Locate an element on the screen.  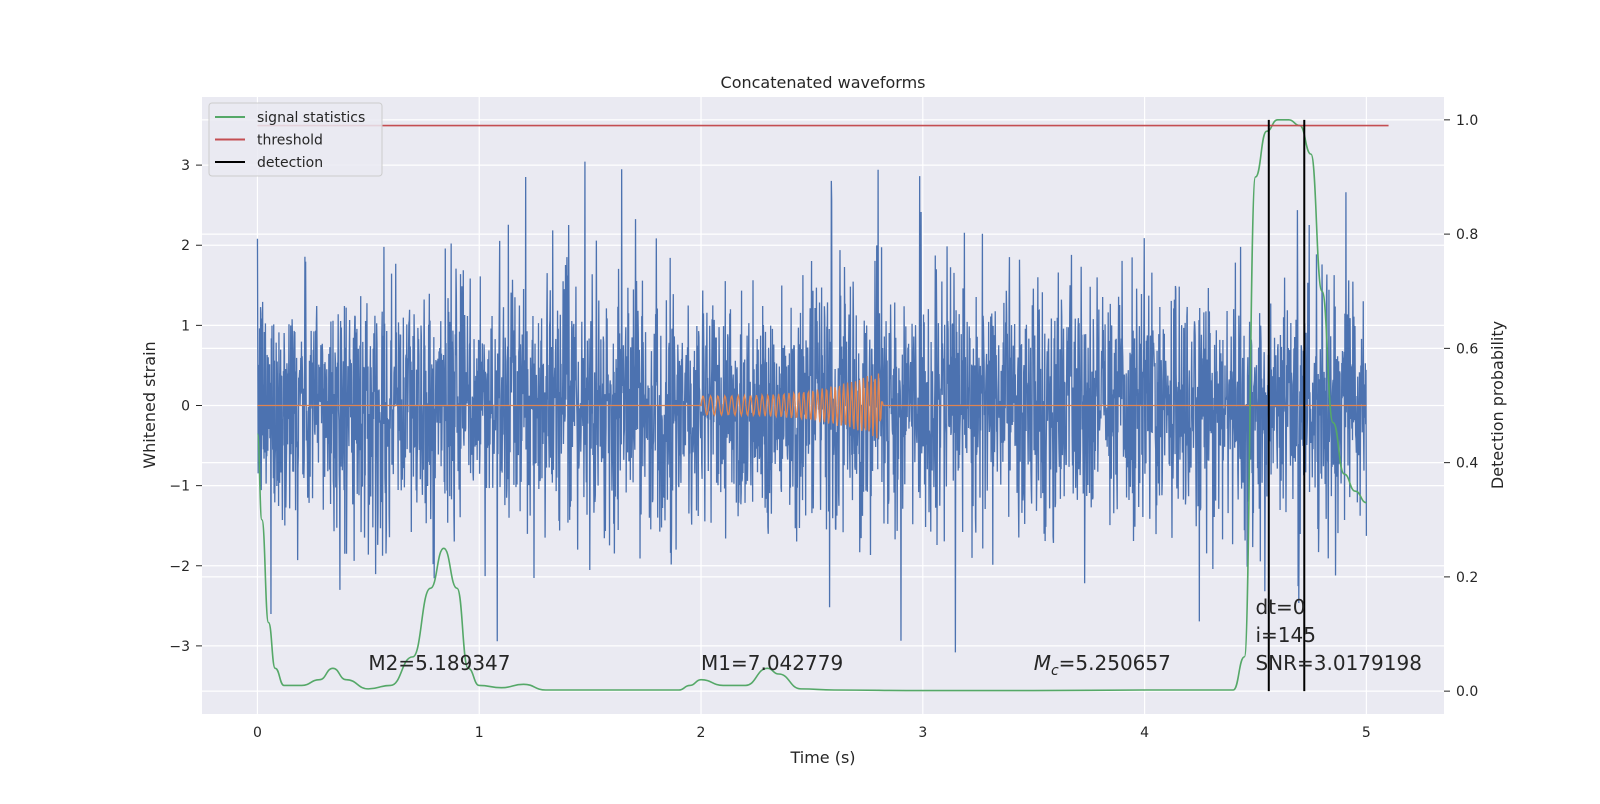
annotation-text: Mc=5.250657 is located at coordinates (1102, 665).